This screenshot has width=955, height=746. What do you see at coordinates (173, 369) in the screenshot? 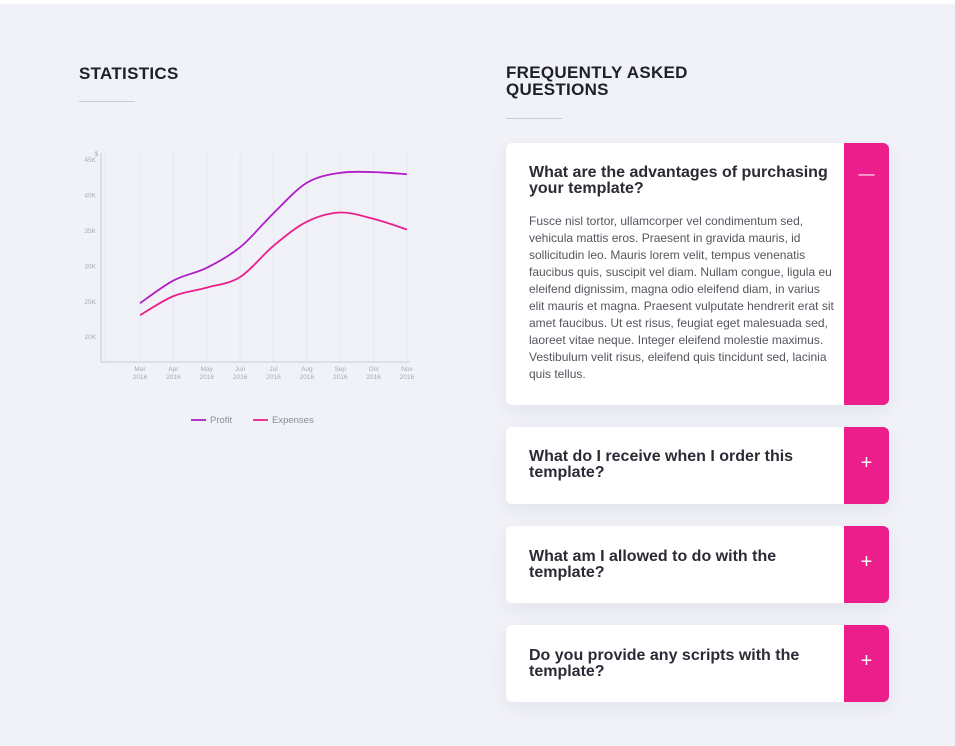
I see `x-tick-label: Apr` at bounding box center [173, 369].